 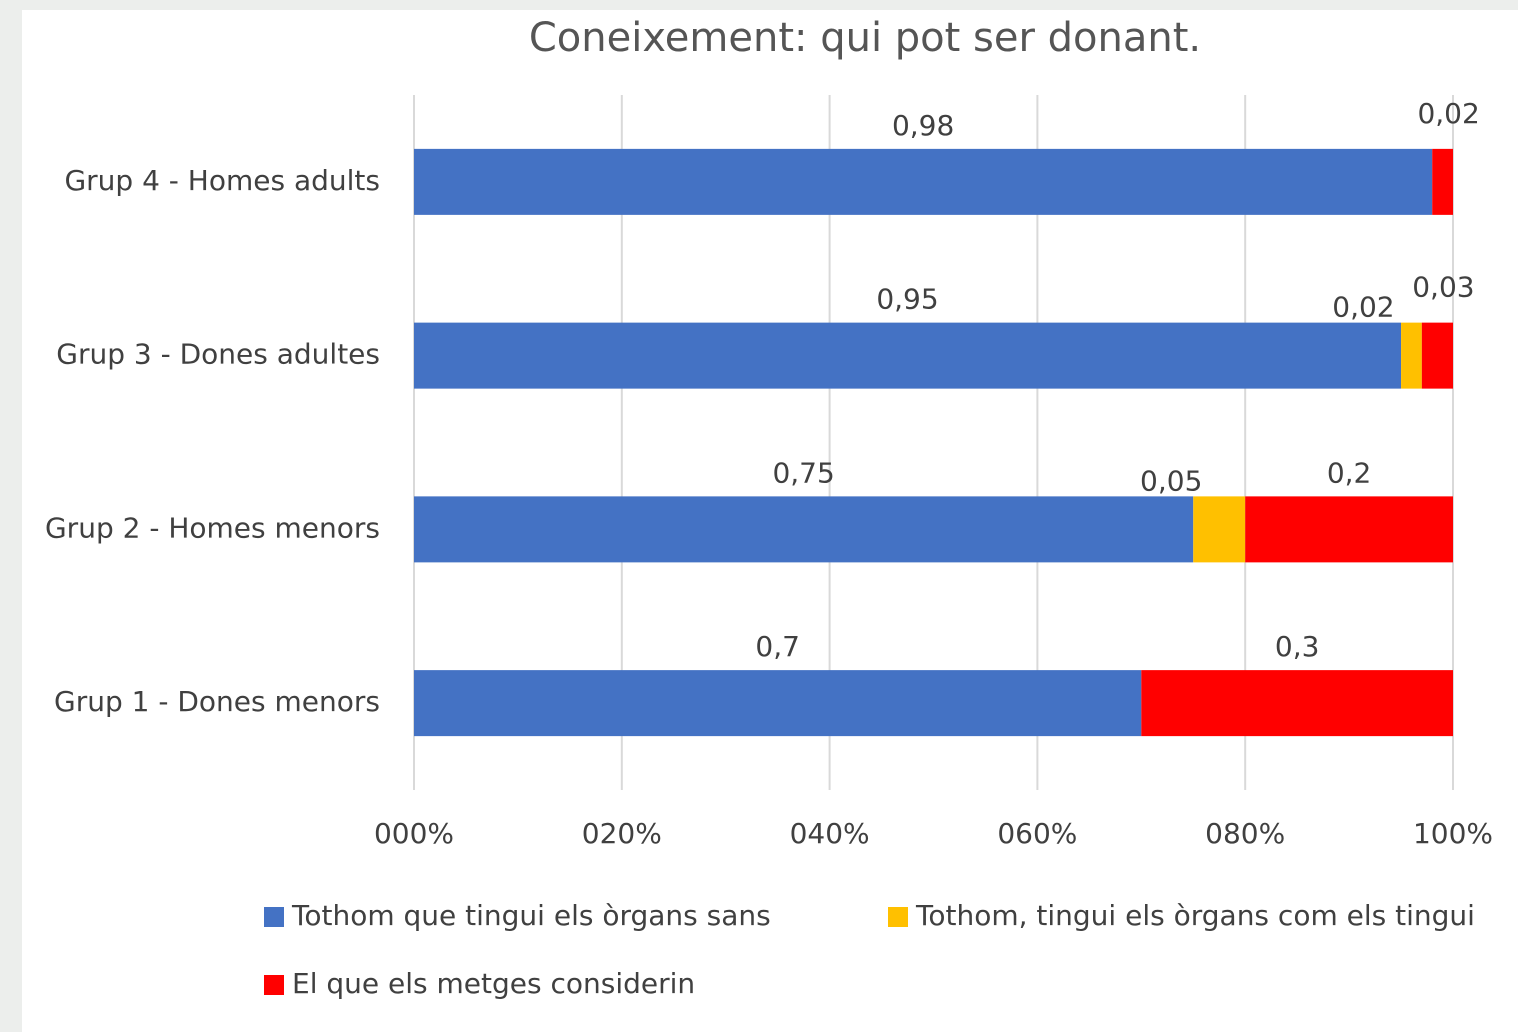 I want to click on x-tick-label: 080%, so click(x=1245, y=833).